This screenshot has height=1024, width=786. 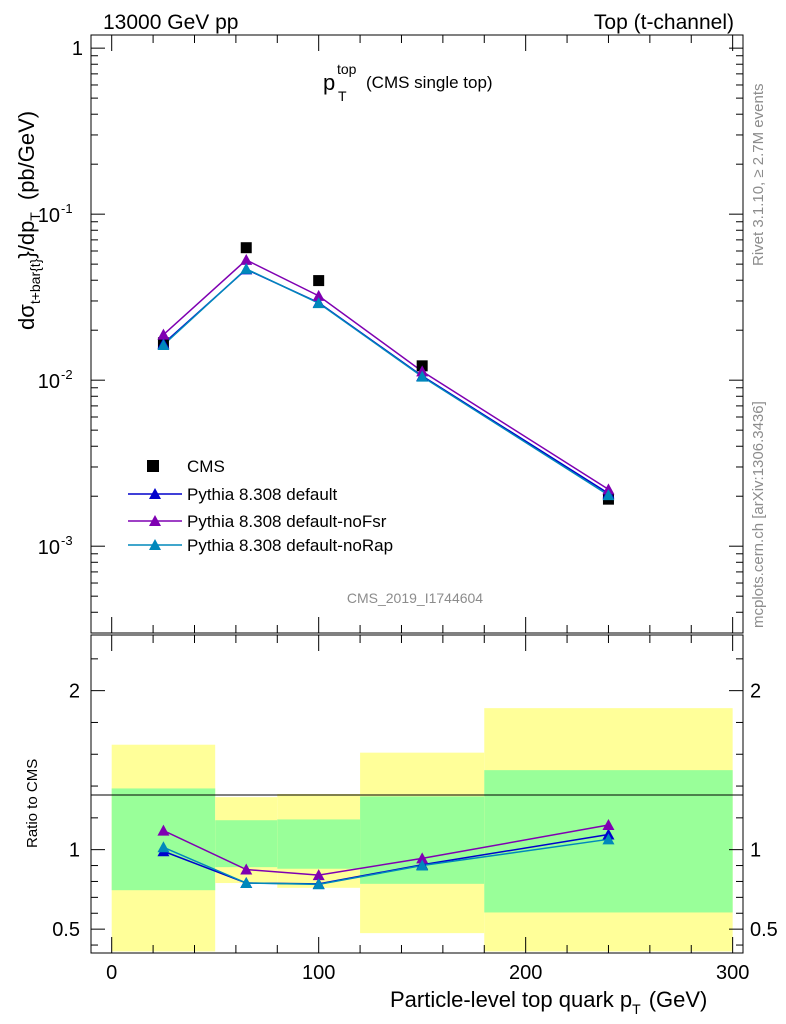 I want to click on plot-title-note: (CMS single top), so click(x=429, y=82).